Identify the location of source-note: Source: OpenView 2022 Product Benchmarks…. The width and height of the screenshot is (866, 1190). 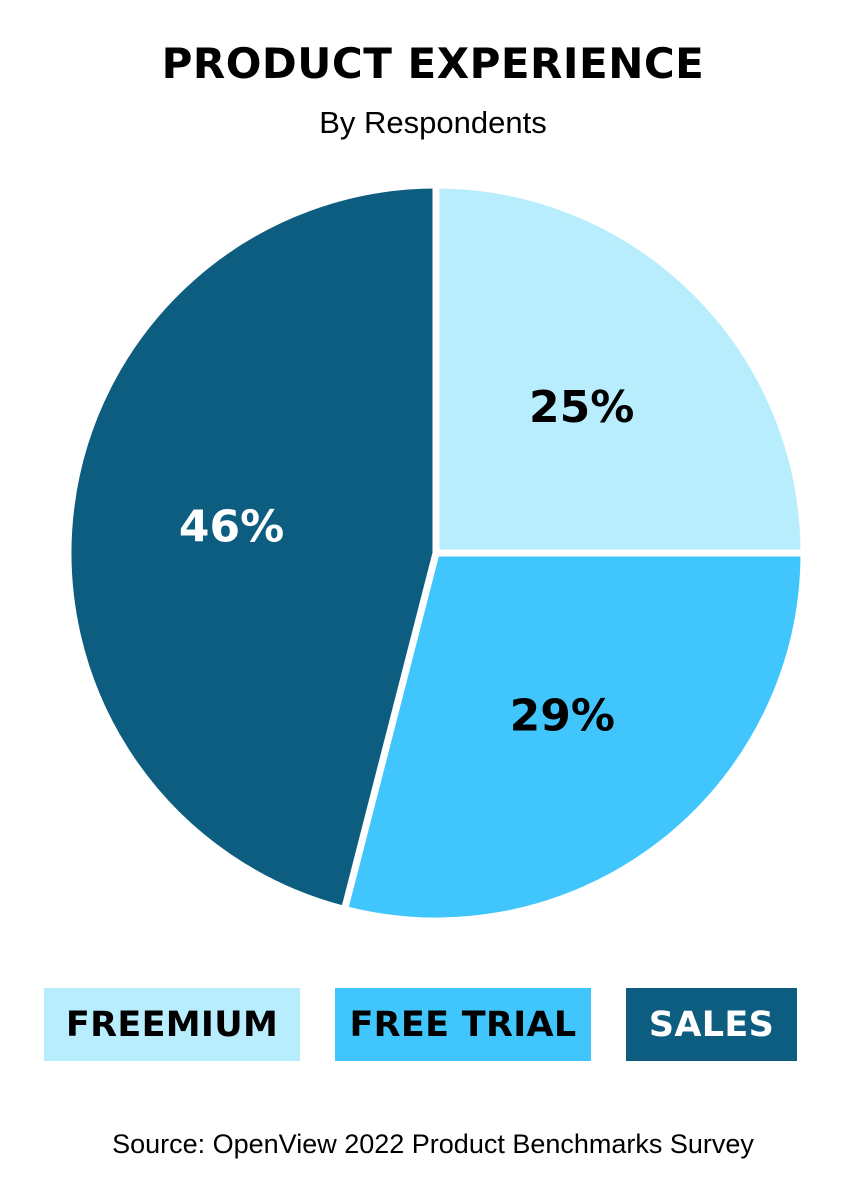
(433, 1144).